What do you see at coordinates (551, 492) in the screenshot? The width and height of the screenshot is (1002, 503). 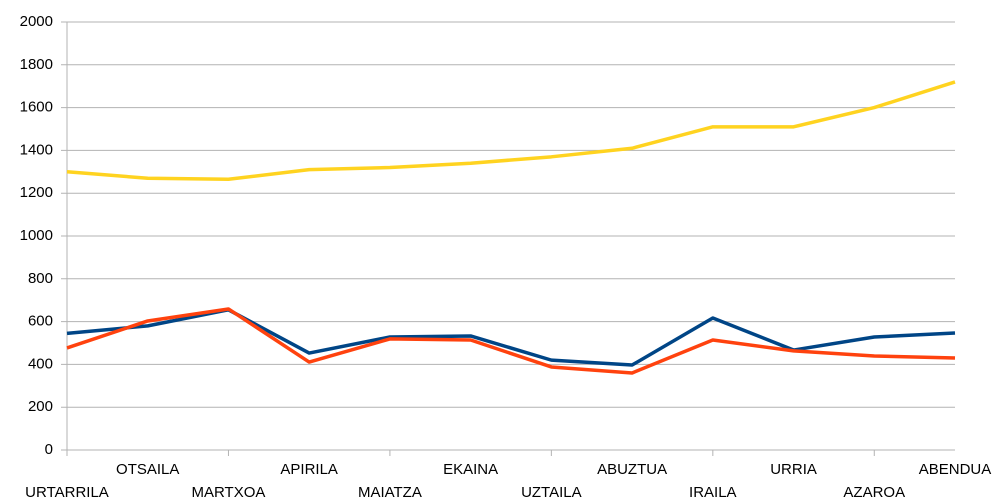 I see `x-tick-label: UZTAILA` at bounding box center [551, 492].